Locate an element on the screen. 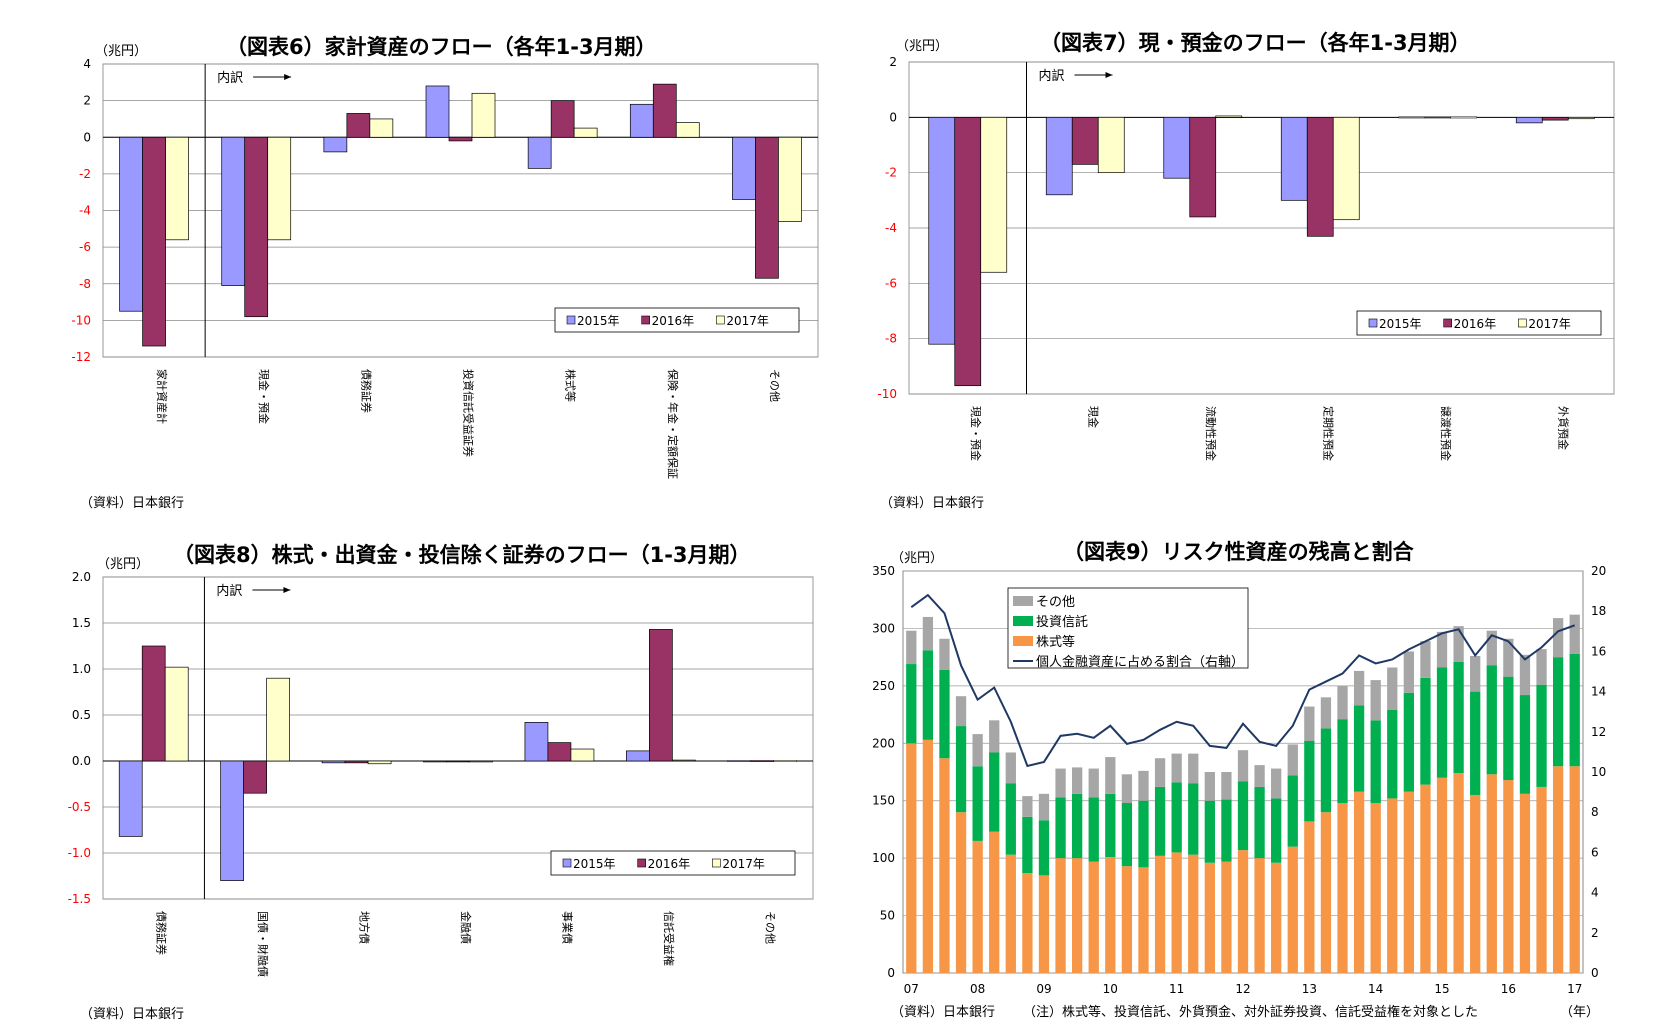 Image resolution: width=1673 pixels, height=1022 pixels. fig9-y2-tick-label: 10 is located at coordinates (1598, 772).